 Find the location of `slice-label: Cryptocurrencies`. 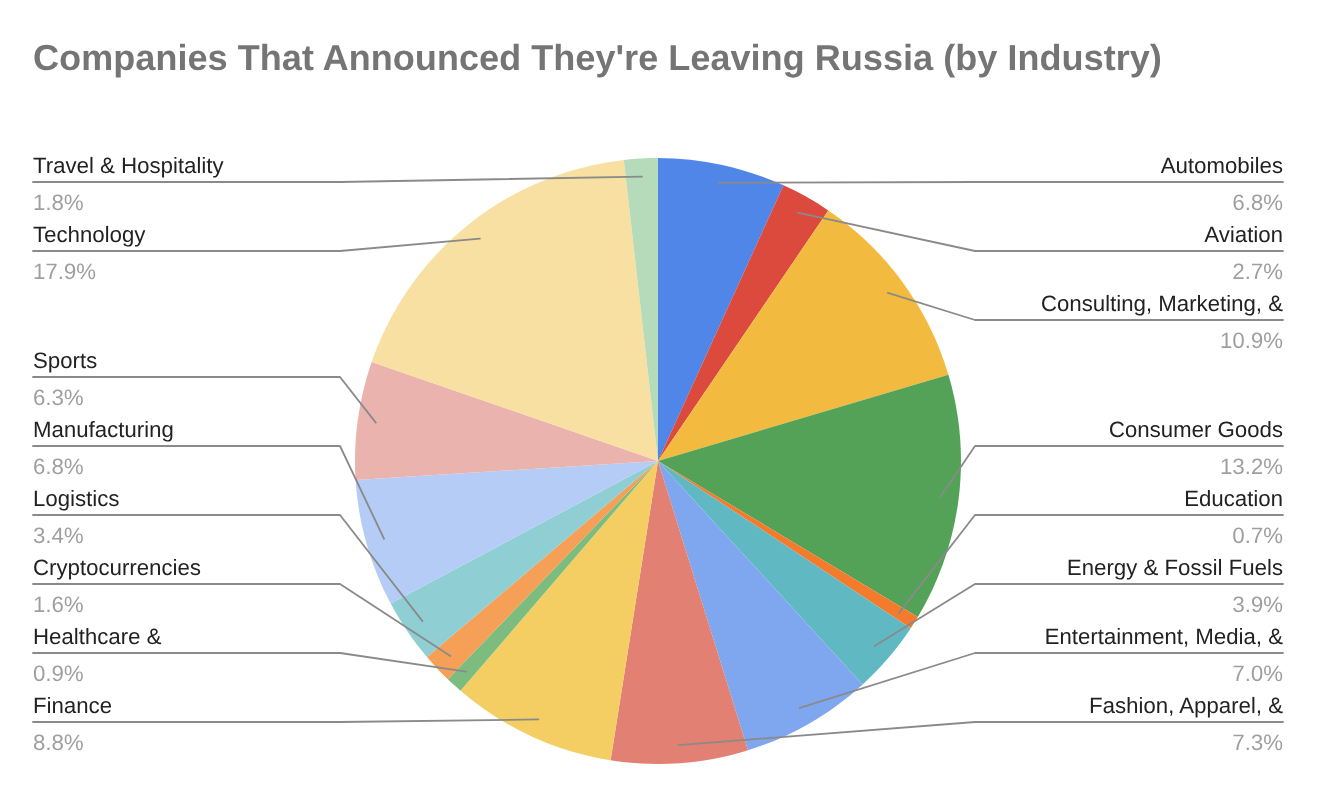

slice-label: Cryptocurrencies is located at coordinates (117, 569).